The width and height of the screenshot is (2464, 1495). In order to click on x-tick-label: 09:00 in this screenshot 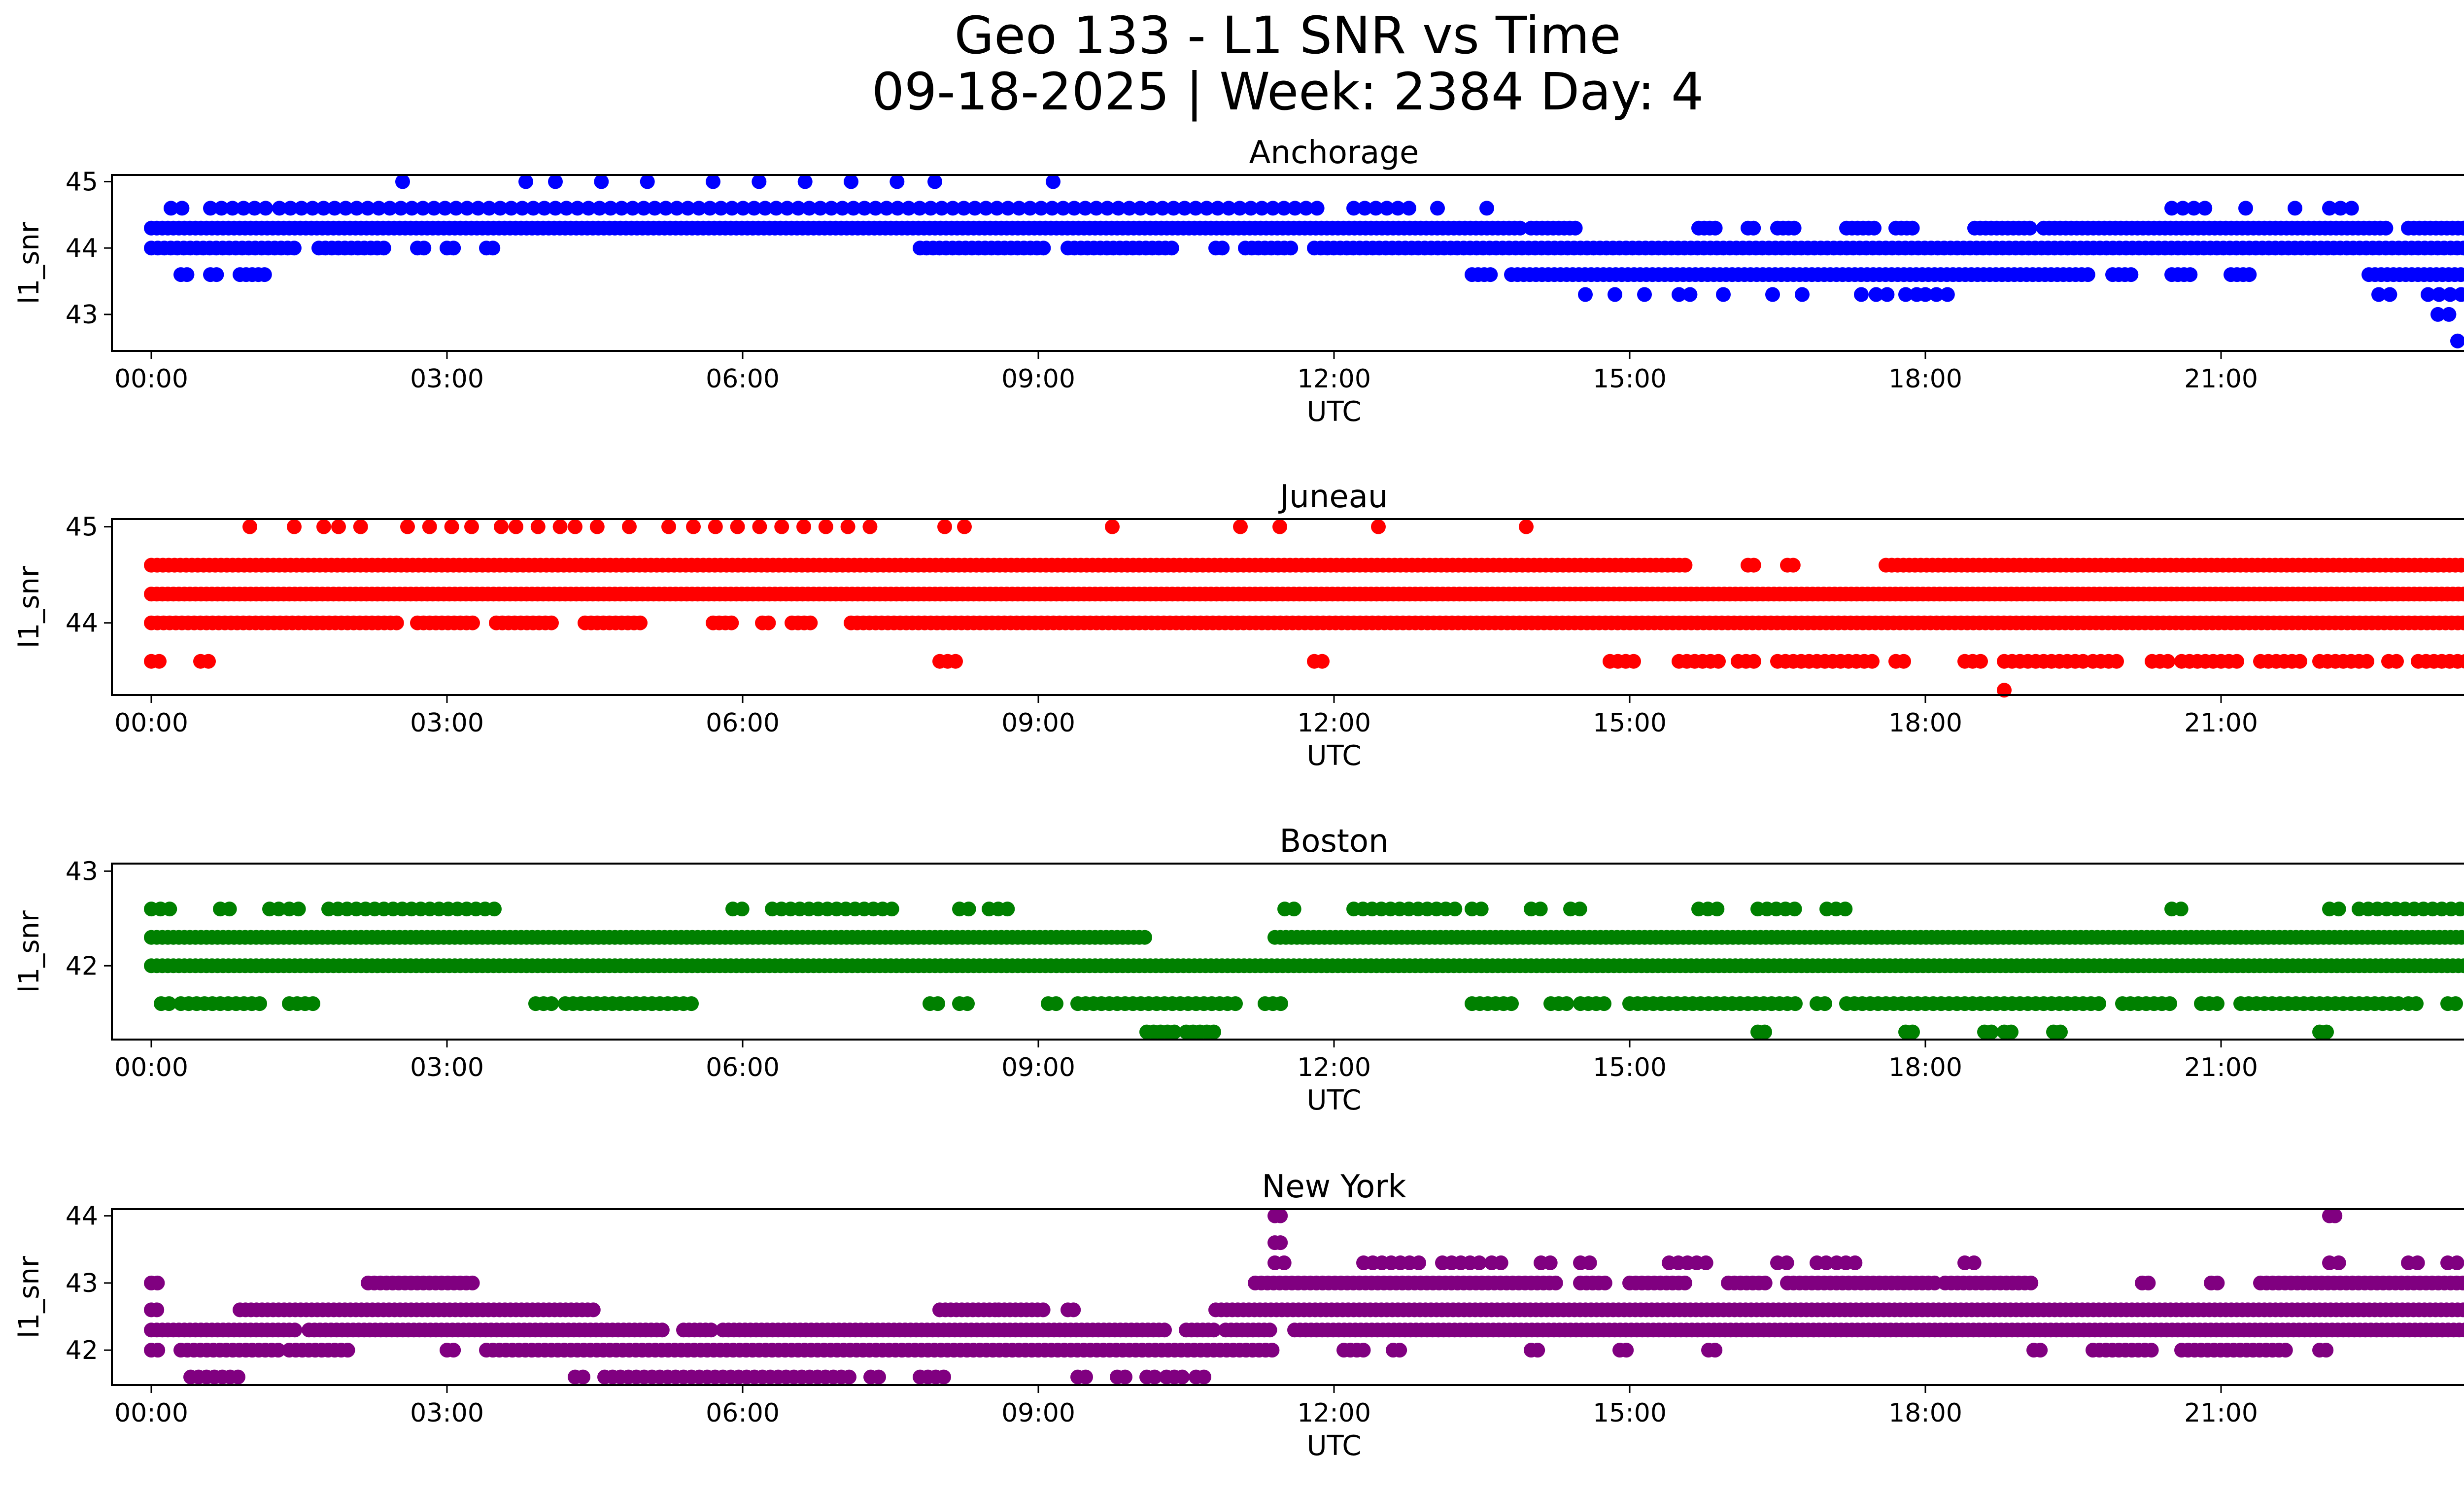, I will do `click(1038, 1413)`.